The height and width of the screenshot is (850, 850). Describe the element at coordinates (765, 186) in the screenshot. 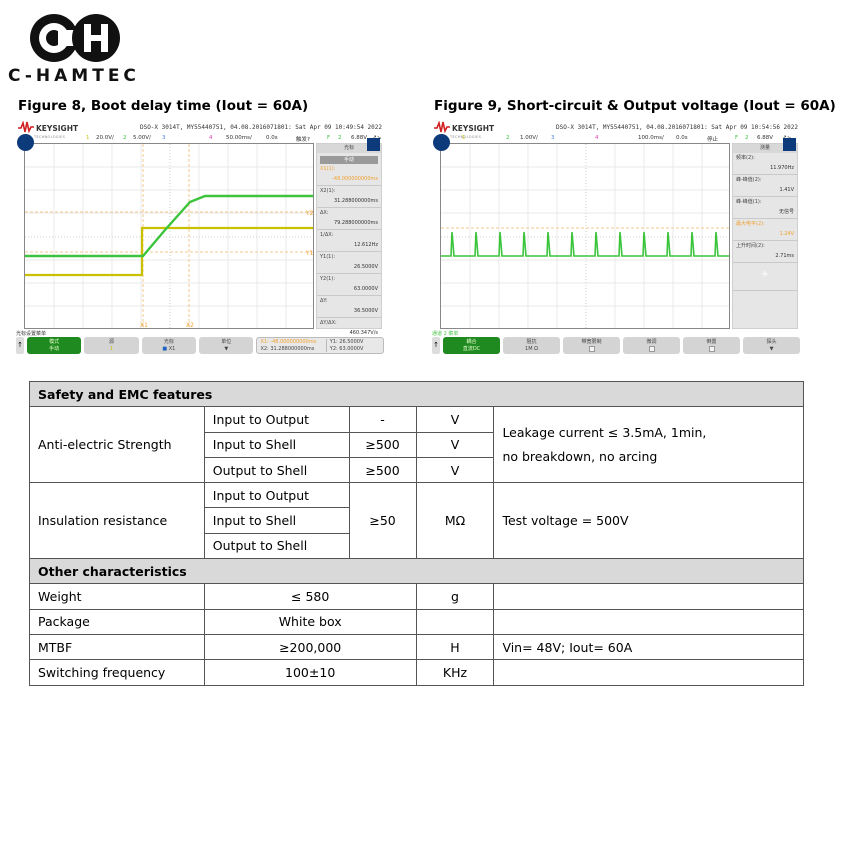

I see `measure-pk-pk-ch2: 峰-峰值(2): 1.41V` at that location.